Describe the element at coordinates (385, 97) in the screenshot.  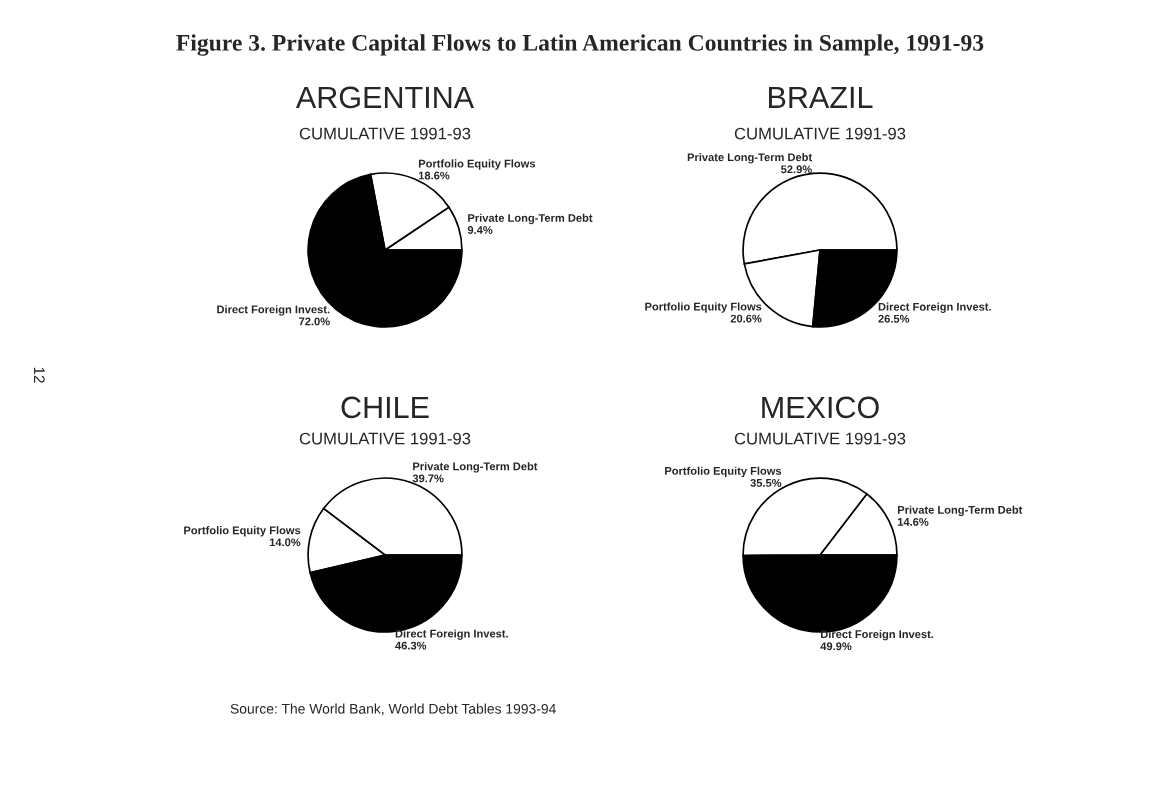
I see `chart-title: ARGENTINA` at that location.